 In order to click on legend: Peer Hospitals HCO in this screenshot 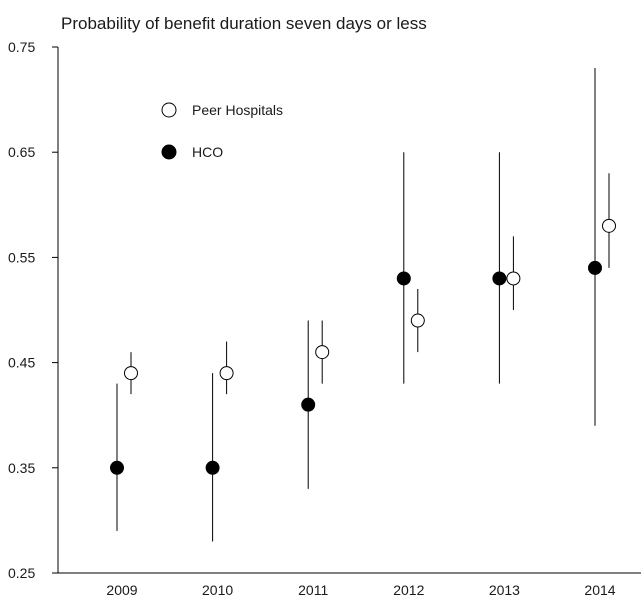, I will do `click(222, 131)`.